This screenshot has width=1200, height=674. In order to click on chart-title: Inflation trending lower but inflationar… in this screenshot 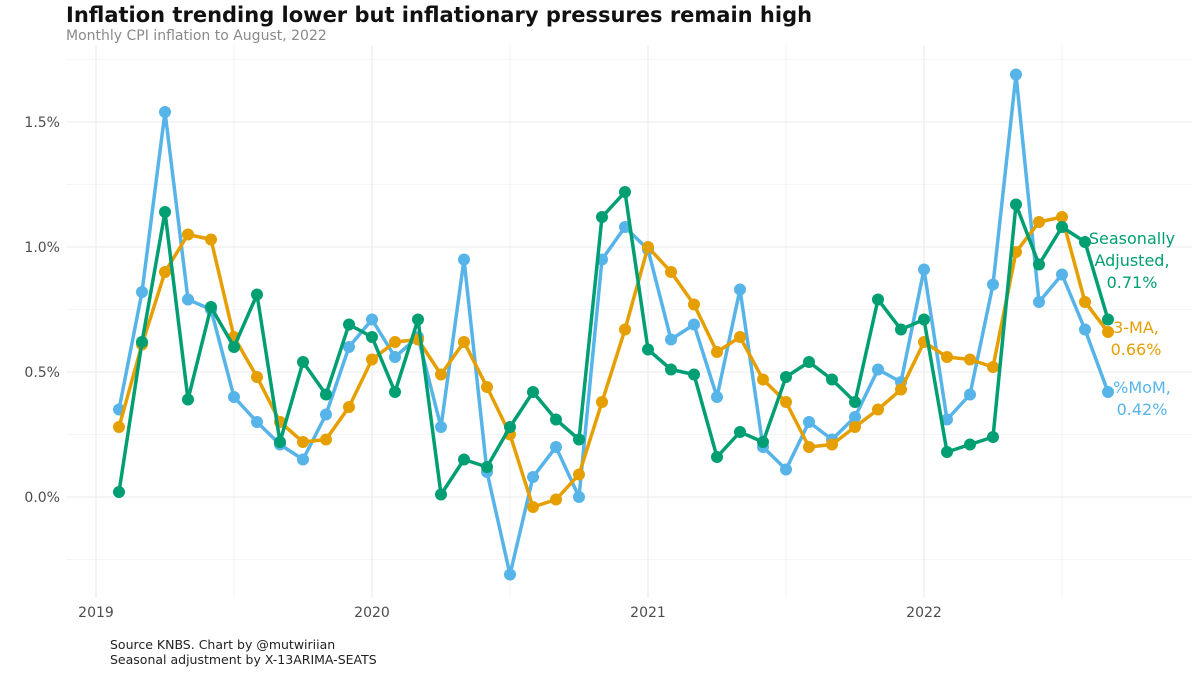, I will do `click(439, 15)`.